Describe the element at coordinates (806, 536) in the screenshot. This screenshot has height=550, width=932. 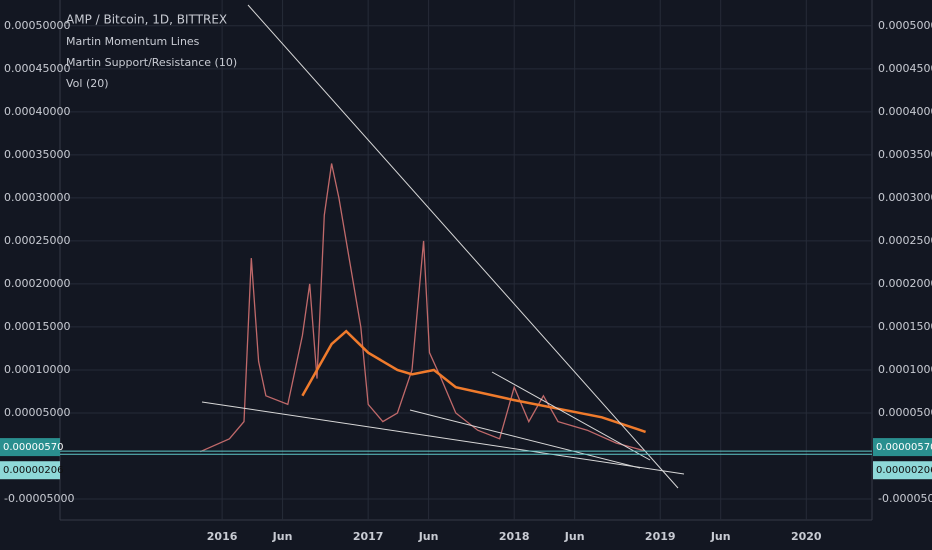
I see `x-tick-label: 2020` at that location.